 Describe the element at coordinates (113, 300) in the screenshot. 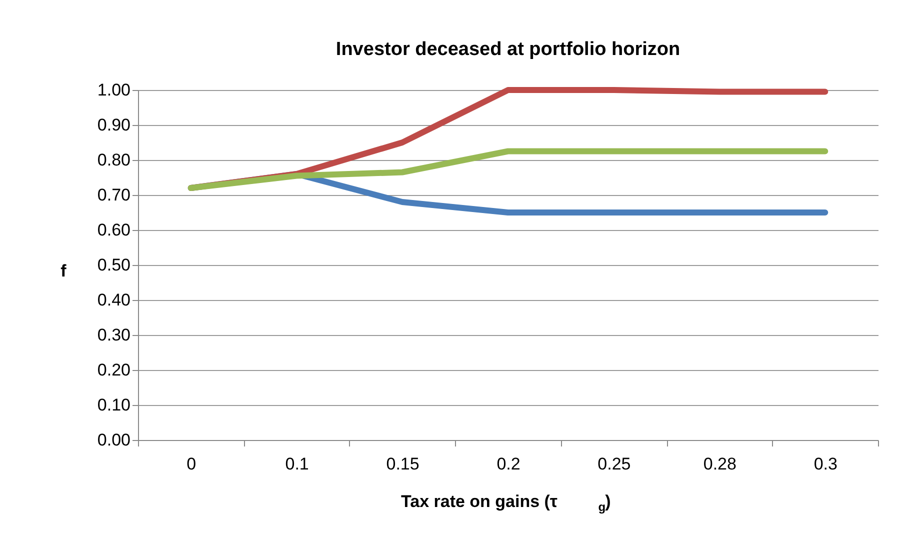

I see `y-tick-label: 0.40` at that location.